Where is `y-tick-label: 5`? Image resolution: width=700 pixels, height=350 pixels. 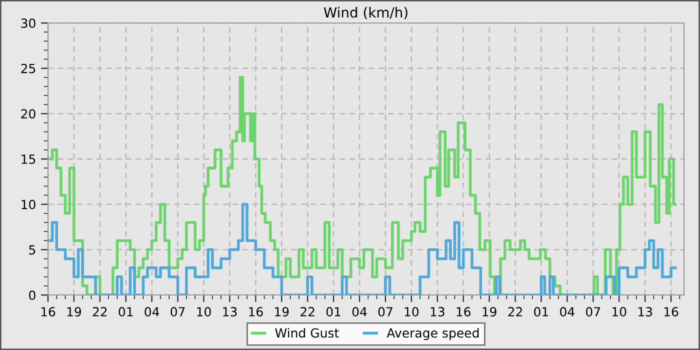
y-tick-label: 5 is located at coordinates (32, 250).